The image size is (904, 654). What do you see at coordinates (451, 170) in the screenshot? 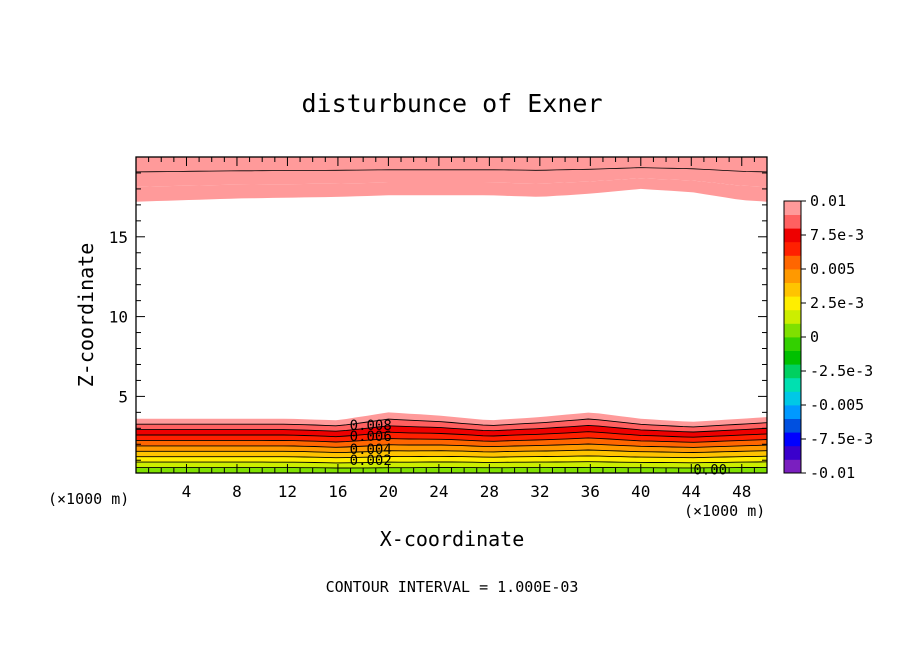
I see `upper-contour-line` at bounding box center [451, 170].